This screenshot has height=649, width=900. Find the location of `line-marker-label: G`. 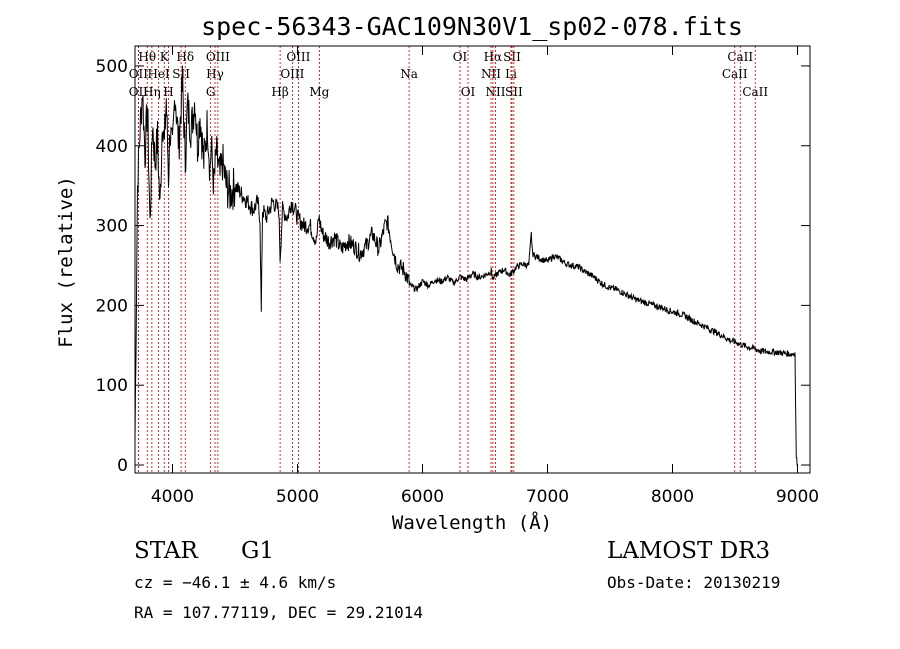

line-marker-label: G is located at coordinates (211, 92).